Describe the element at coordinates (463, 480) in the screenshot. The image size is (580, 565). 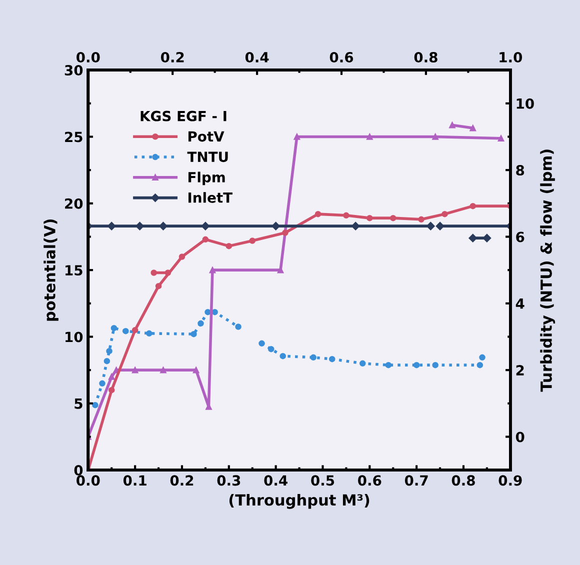
I see `x-tick-label: 0.8` at that location.